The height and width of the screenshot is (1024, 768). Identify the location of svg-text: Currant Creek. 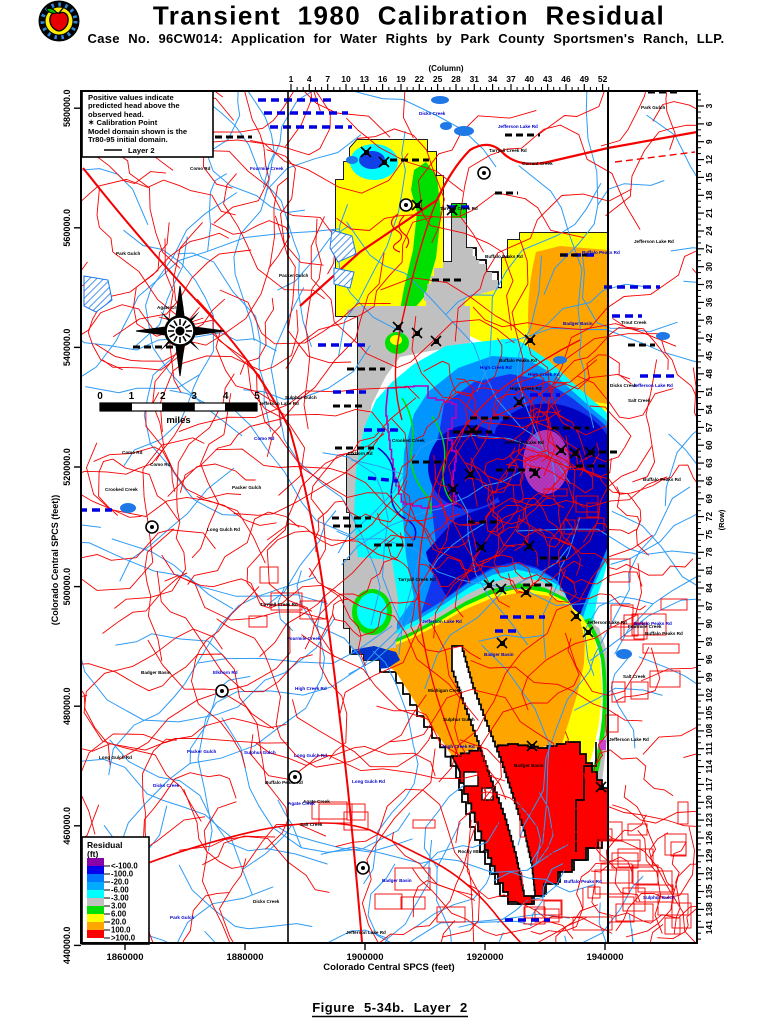
(537, 163).